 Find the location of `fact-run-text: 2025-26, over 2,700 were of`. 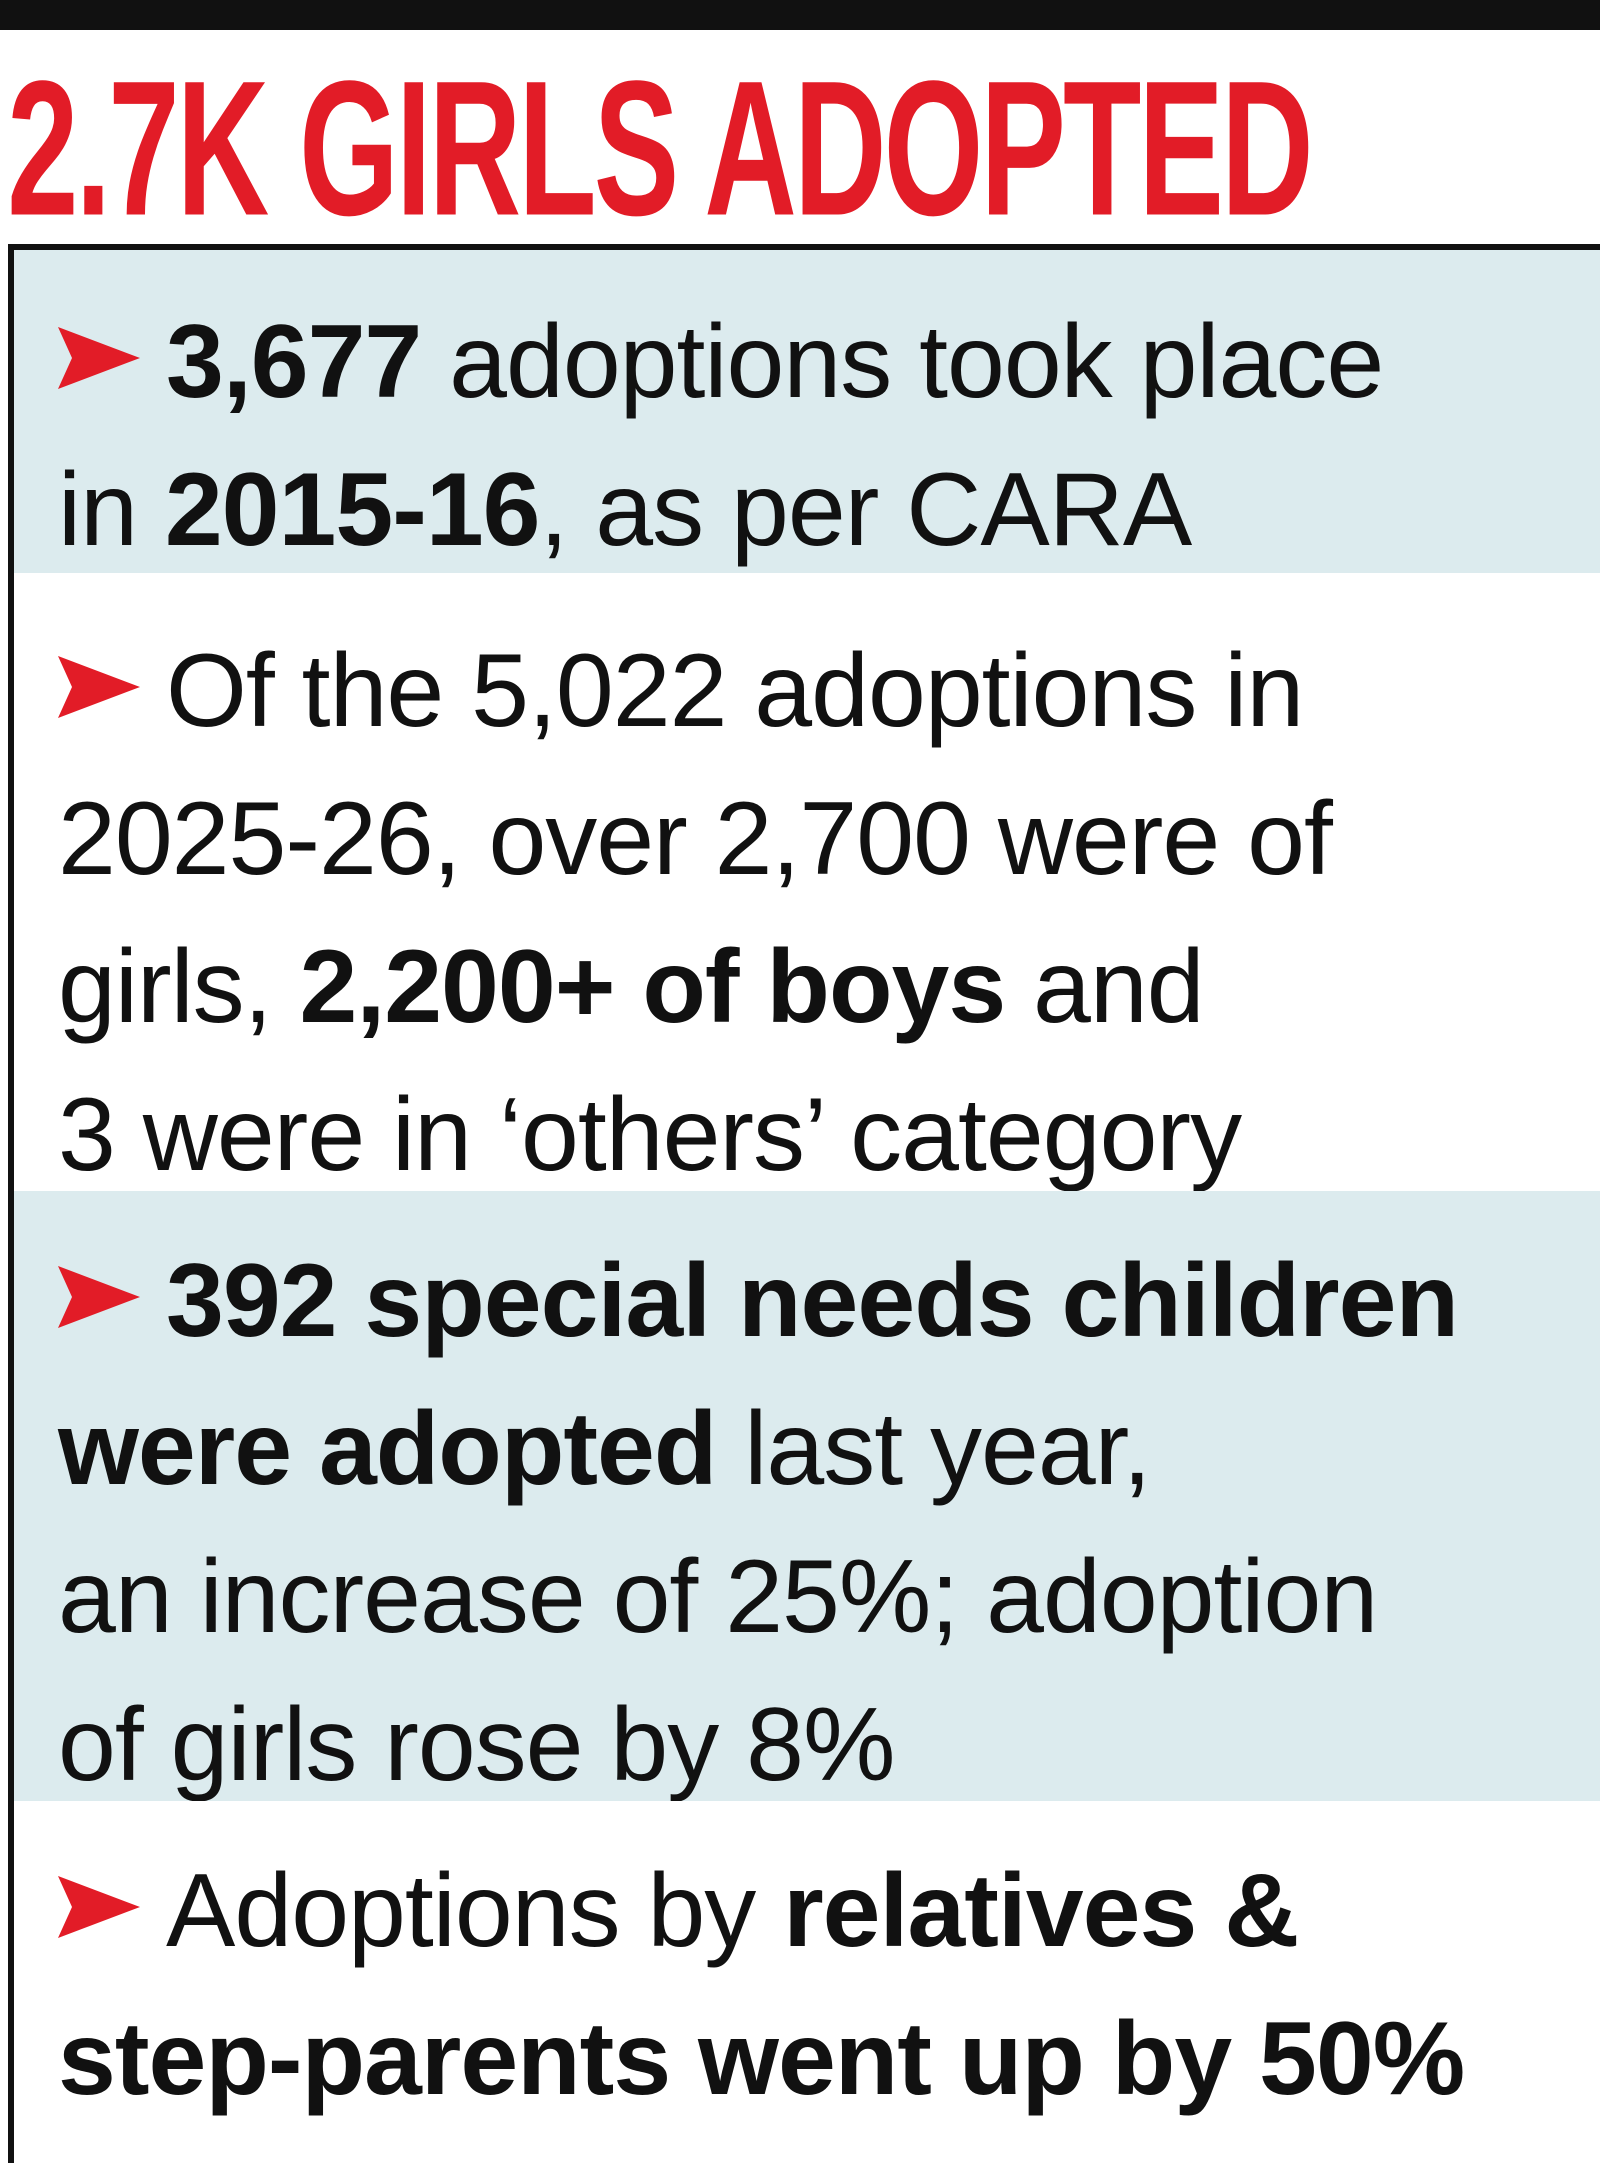

fact-run-text: 2025-26, over 2,700 were of is located at coordinates (695, 839).